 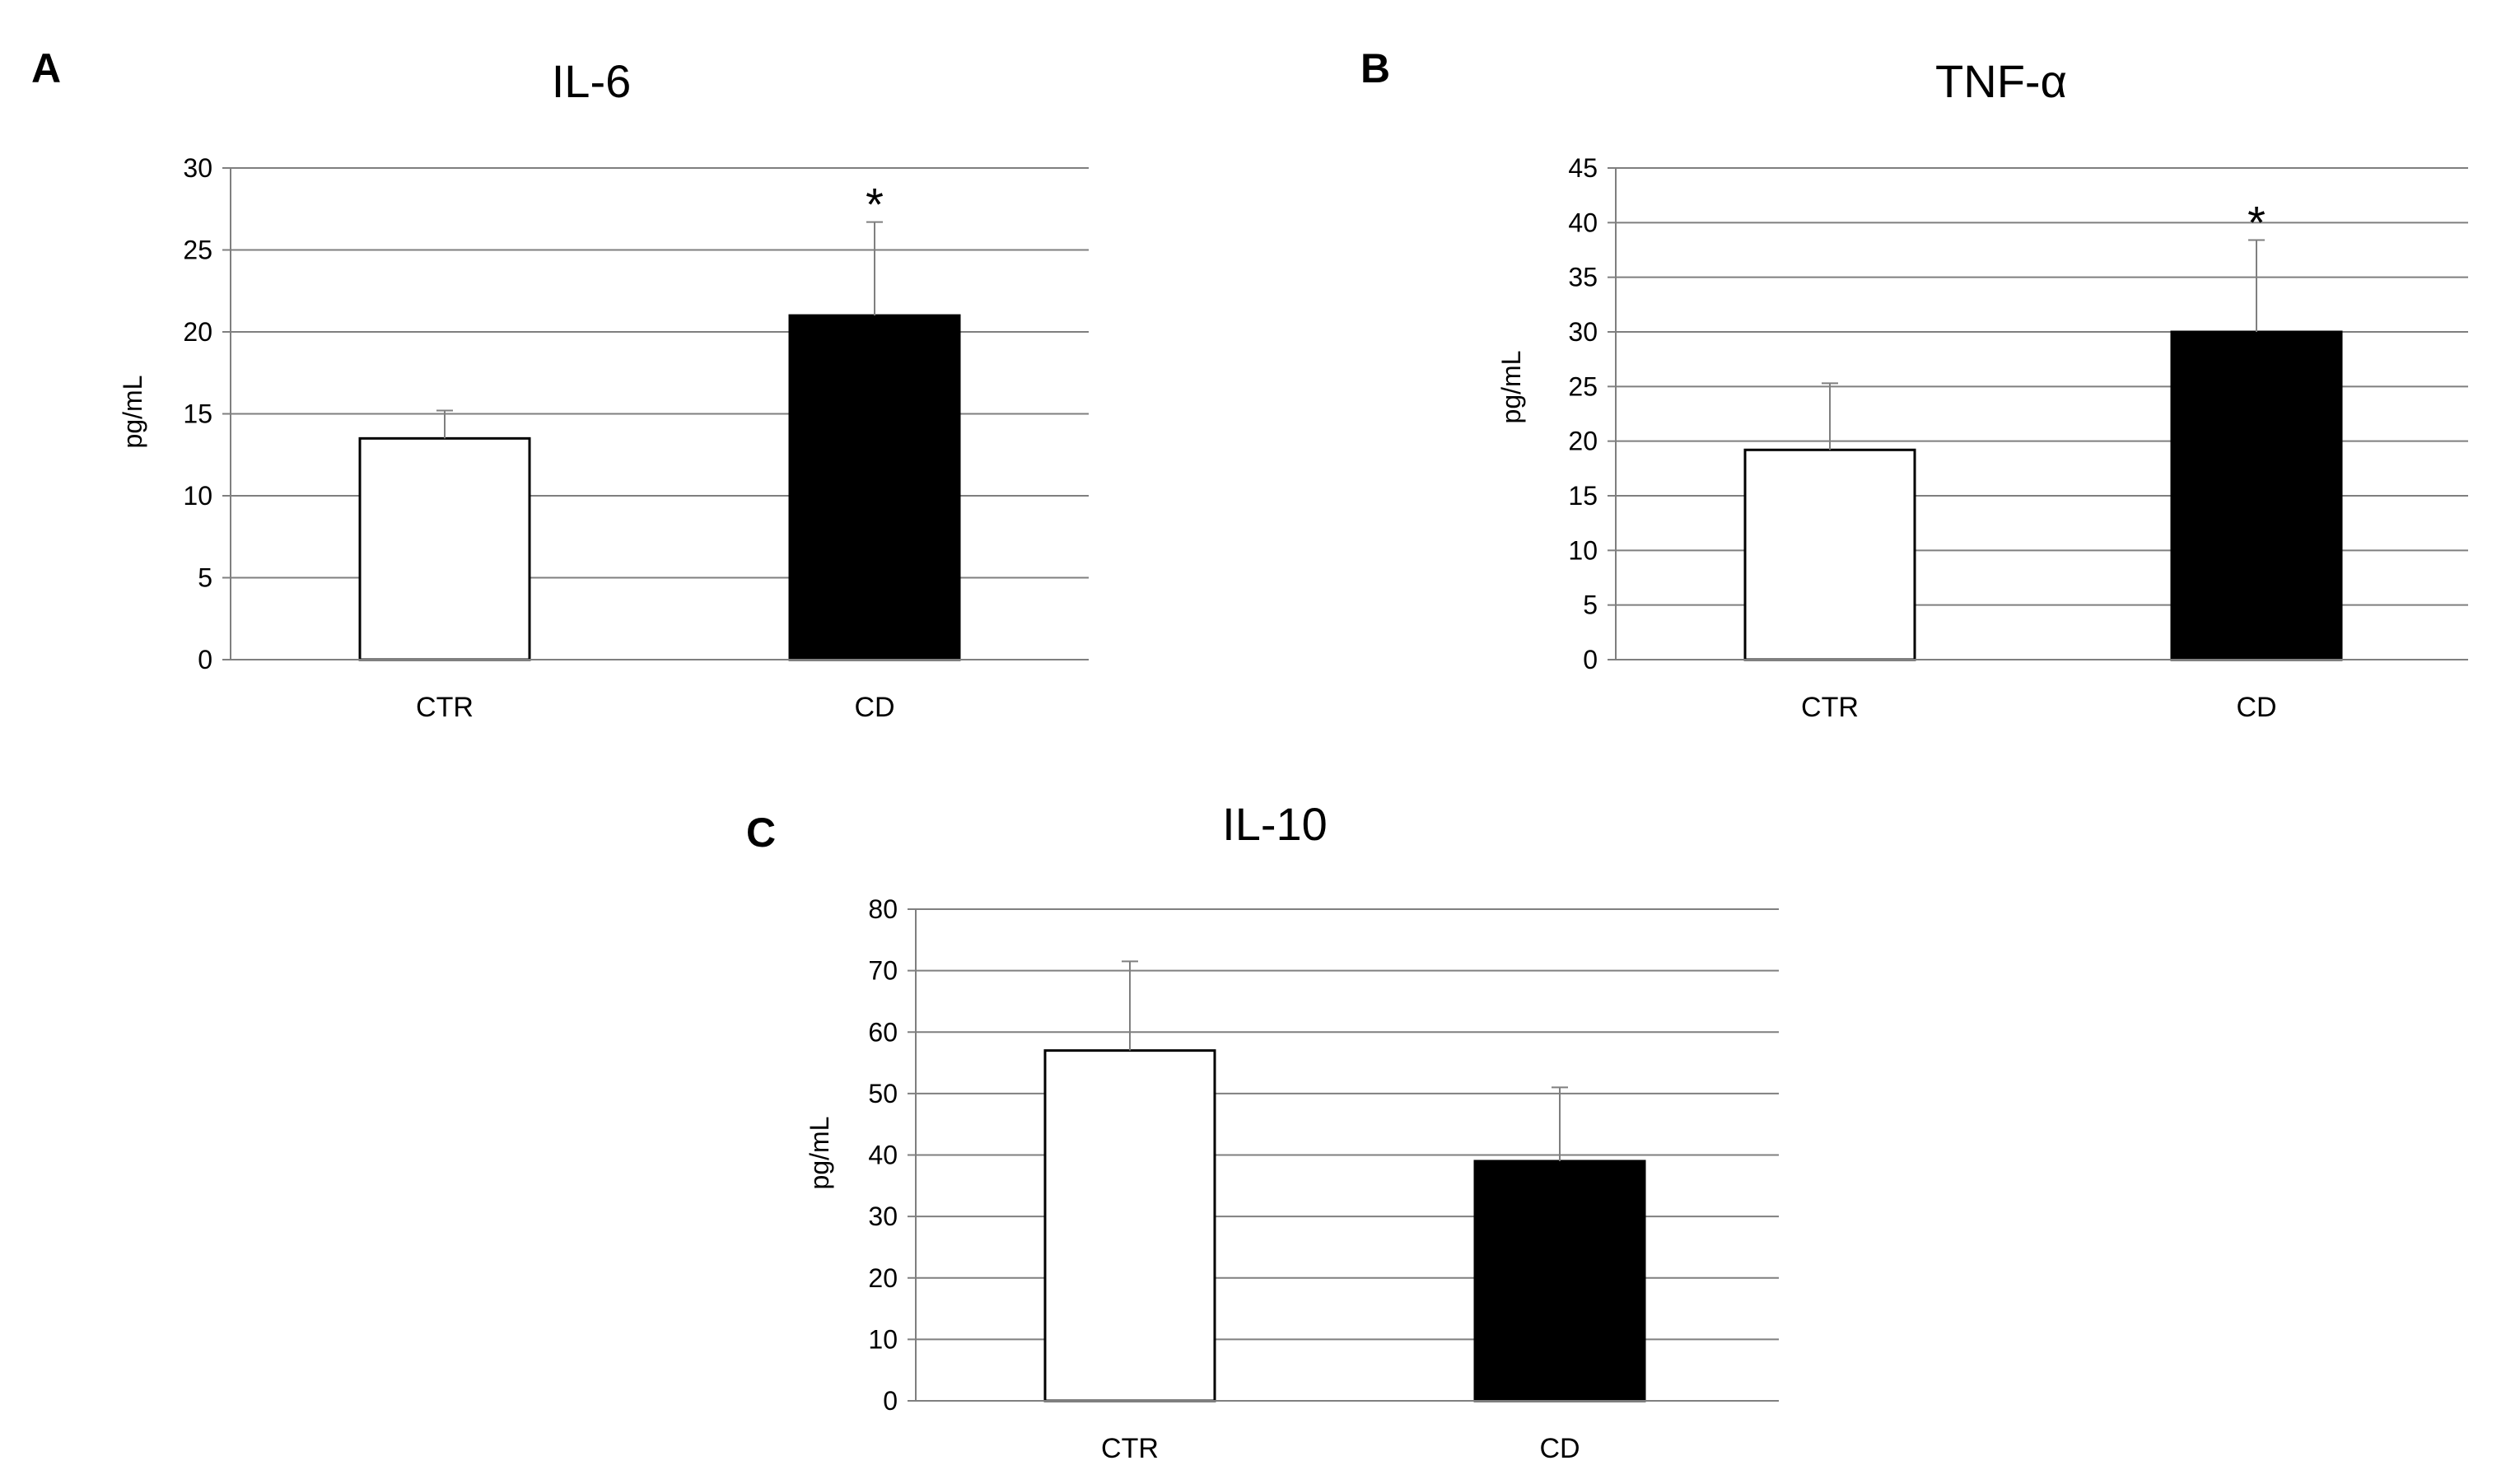 What do you see at coordinates (1583, 277) in the screenshot?
I see `y-tick-label: 35` at bounding box center [1583, 277].